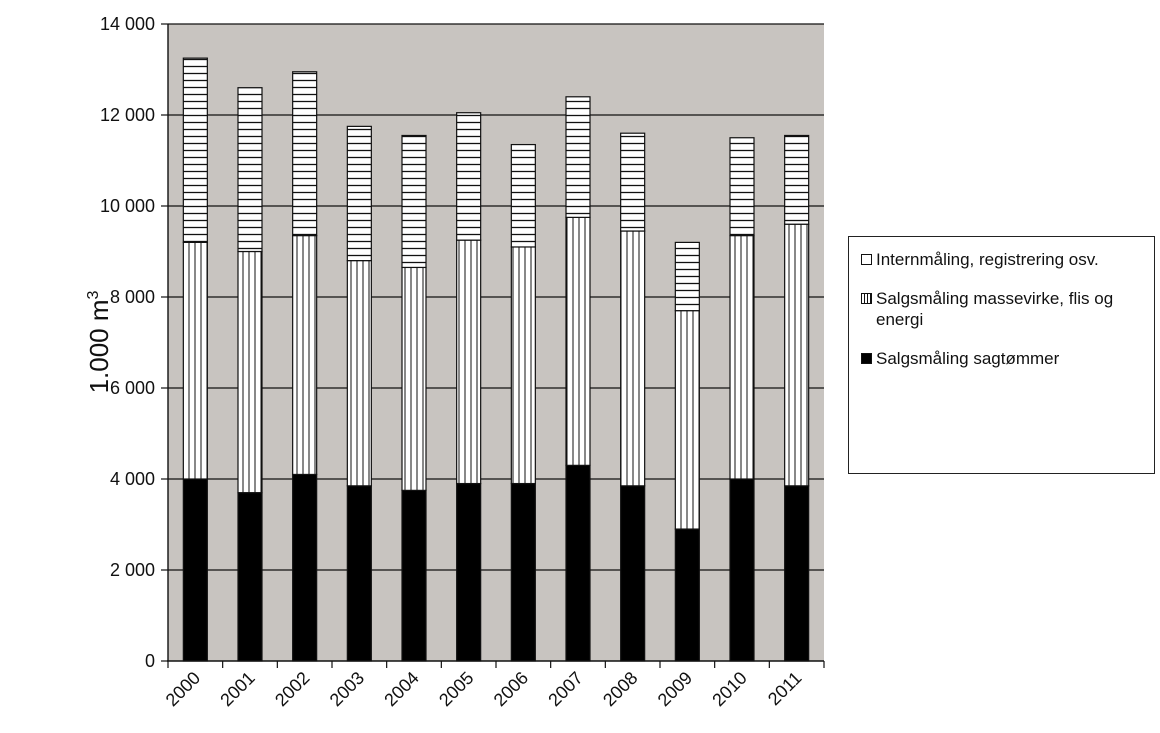 The width and height of the screenshot is (1160, 733). Describe the element at coordinates (132, 570) in the screenshot. I see `y-tick-label-1: 2 000` at that location.